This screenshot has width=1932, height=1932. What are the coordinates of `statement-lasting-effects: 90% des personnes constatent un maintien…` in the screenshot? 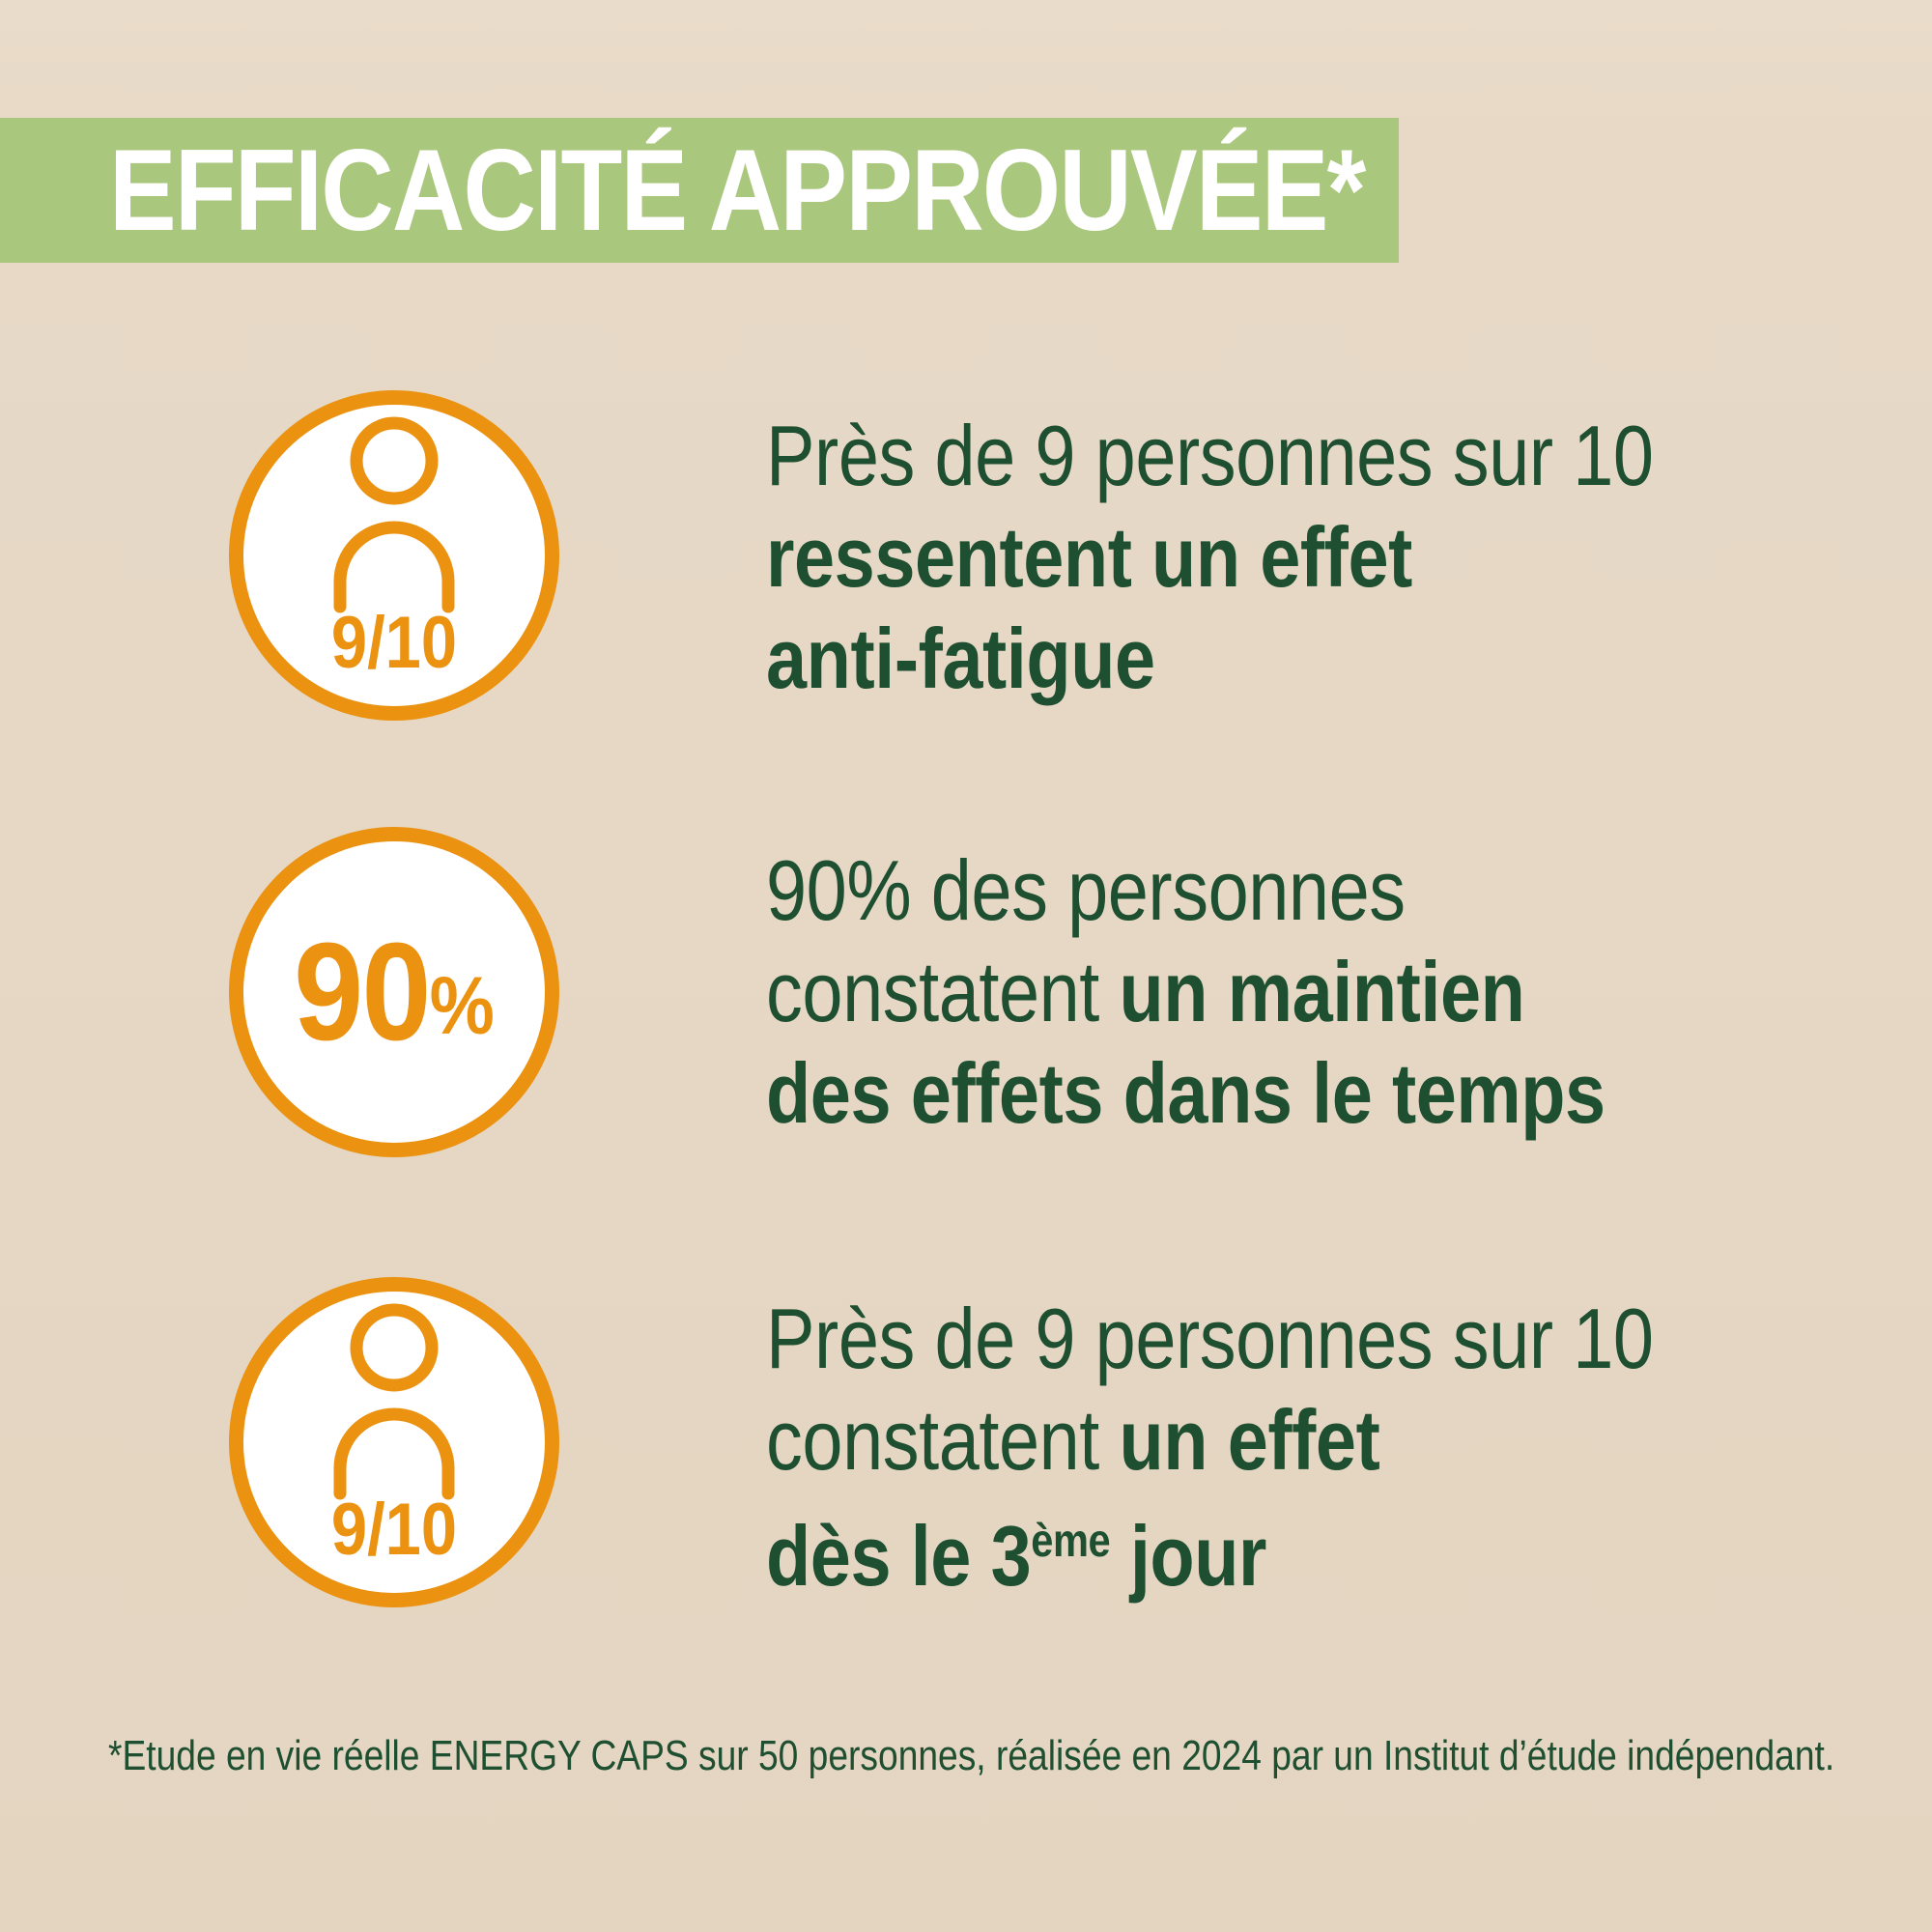 It's located at (1254, 992).